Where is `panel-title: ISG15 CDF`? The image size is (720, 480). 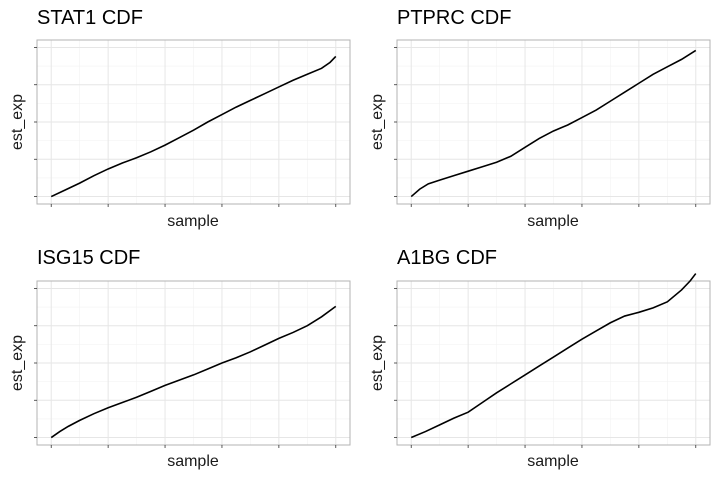
panel-title: ISG15 CDF is located at coordinates (88, 258).